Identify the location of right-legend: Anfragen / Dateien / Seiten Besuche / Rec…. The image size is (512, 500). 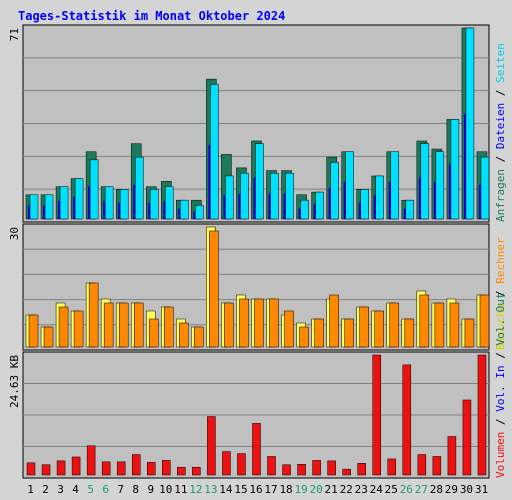
(500, 260).